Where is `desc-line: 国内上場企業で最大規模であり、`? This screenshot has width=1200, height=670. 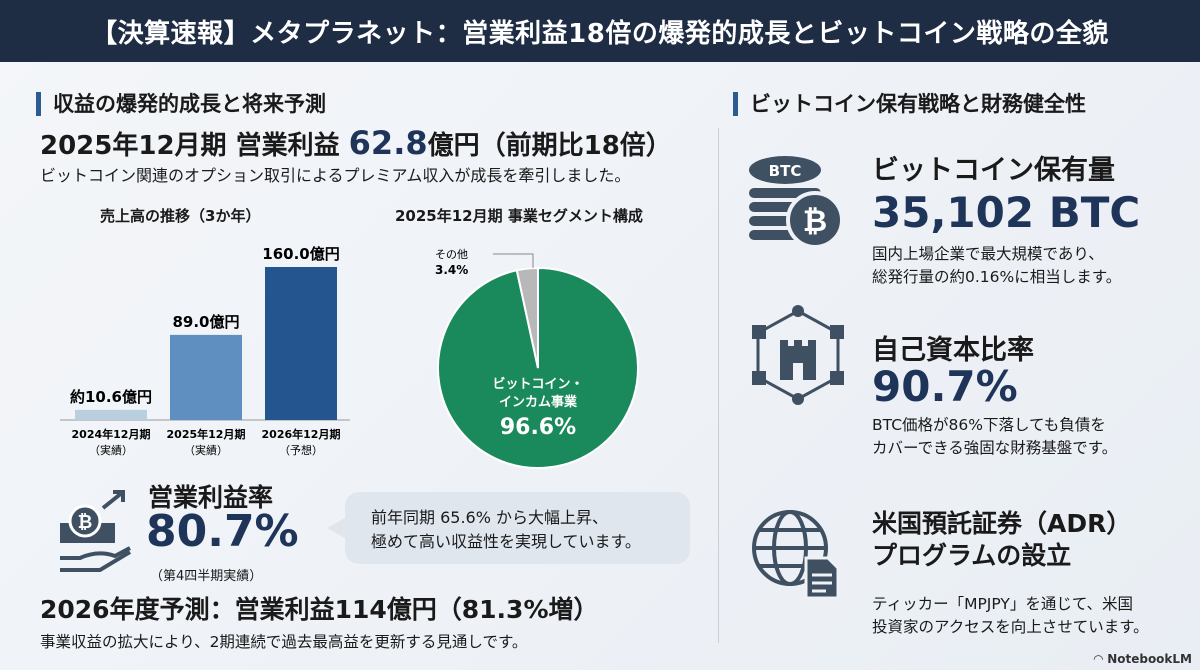
desc-line: 国内上場企業で最大規模であり、 is located at coordinates (988, 254).